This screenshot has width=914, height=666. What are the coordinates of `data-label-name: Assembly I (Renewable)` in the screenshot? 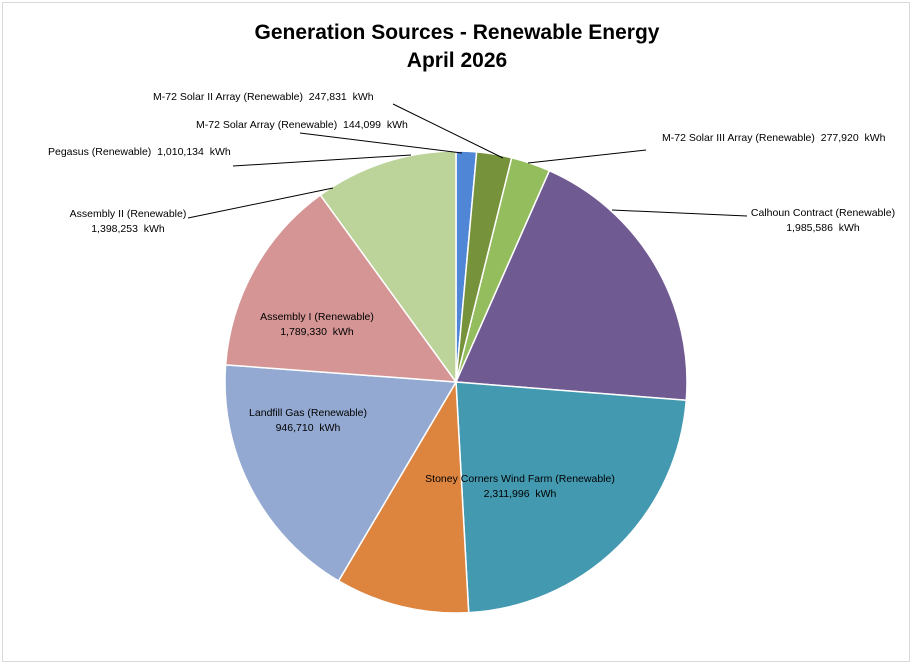 It's located at (317, 317).